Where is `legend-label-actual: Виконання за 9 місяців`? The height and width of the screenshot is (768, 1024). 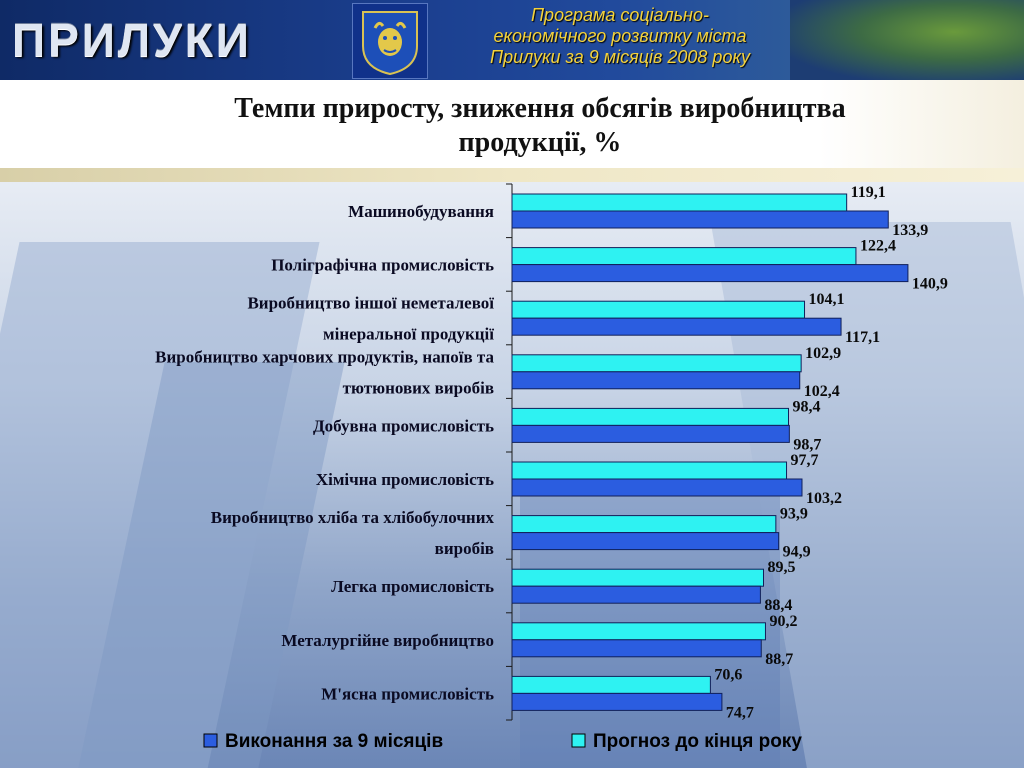 legend-label-actual: Виконання за 9 місяців is located at coordinates (334, 741).